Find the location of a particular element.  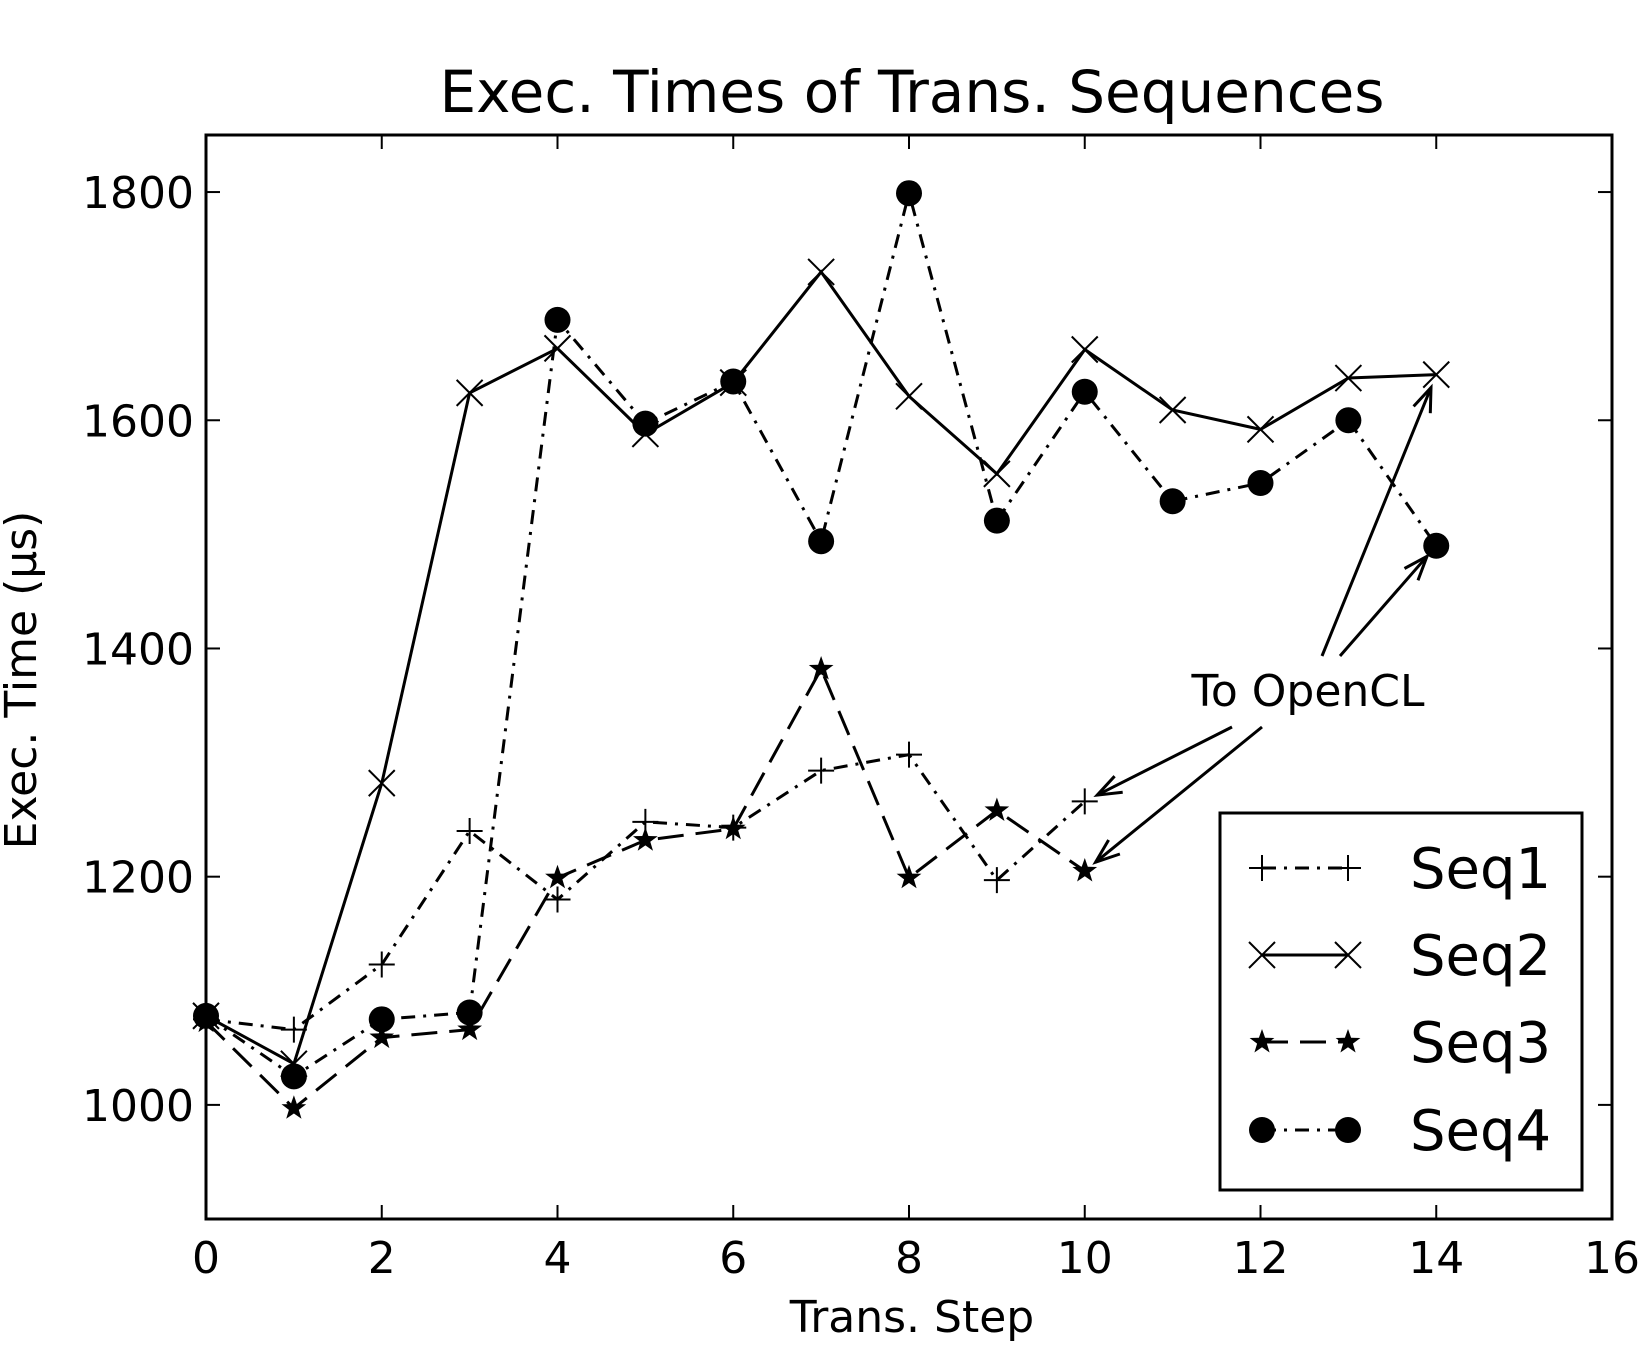

series-seq1 is located at coordinates (645, 892).